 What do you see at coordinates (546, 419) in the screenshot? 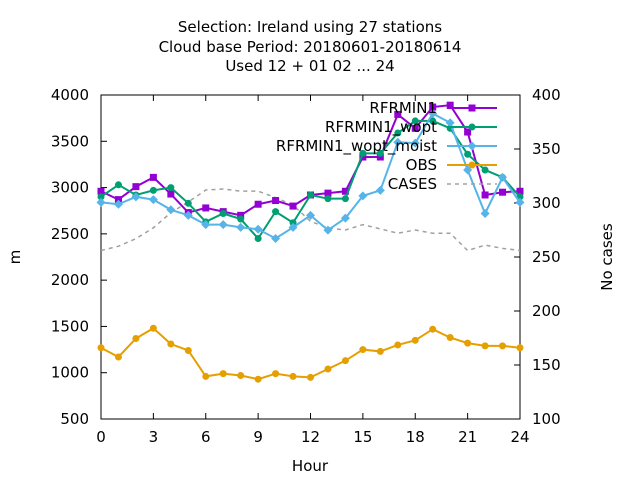
I see `y2-tick-label: 100` at bounding box center [546, 419].